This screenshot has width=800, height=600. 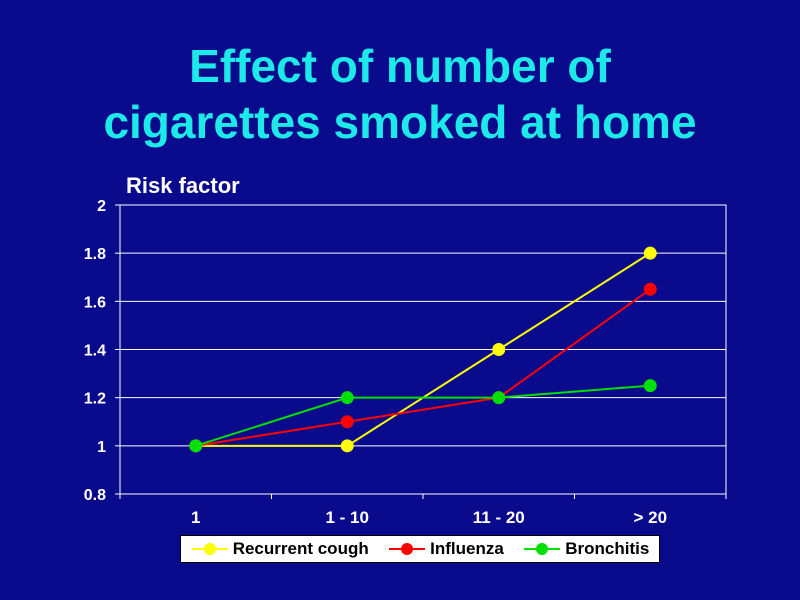 What do you see at coordinates (183, 185) in the screenshot?
I see `y-axis-label: Risk factor` at bounding box center [183, 185].